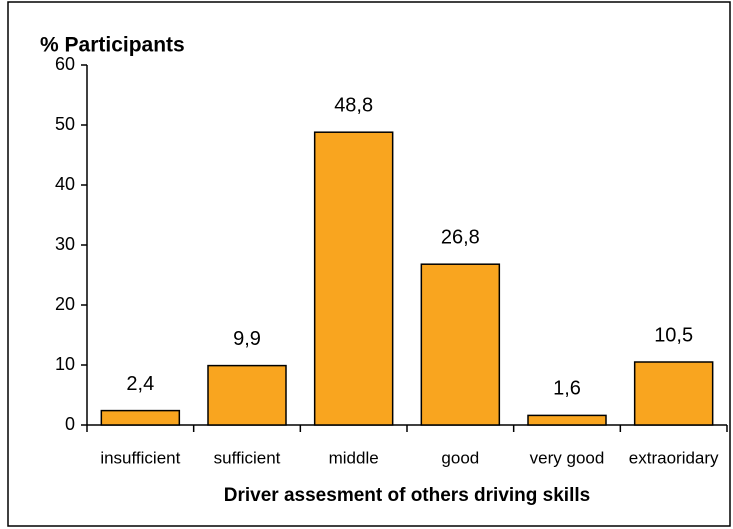 This screenshot has height=529, width=733. What do you see at coordinates (567, 389) in the screenshot?
I see `value-label: 1,6` at bounding box center [567, 389].